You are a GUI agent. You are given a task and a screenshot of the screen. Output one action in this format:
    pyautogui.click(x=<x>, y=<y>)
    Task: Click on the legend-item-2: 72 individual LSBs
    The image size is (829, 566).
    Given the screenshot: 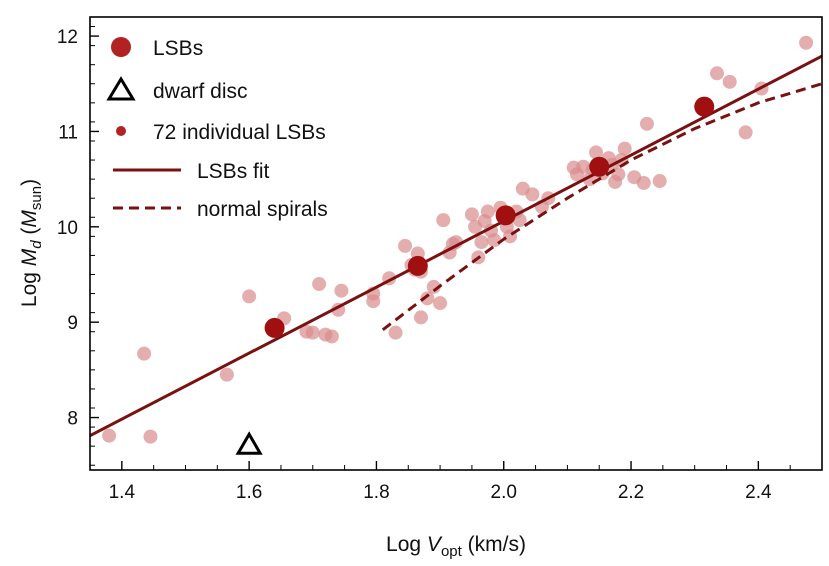 What is the action you would take?
    pyautogui.click(x=221, y=132)
    